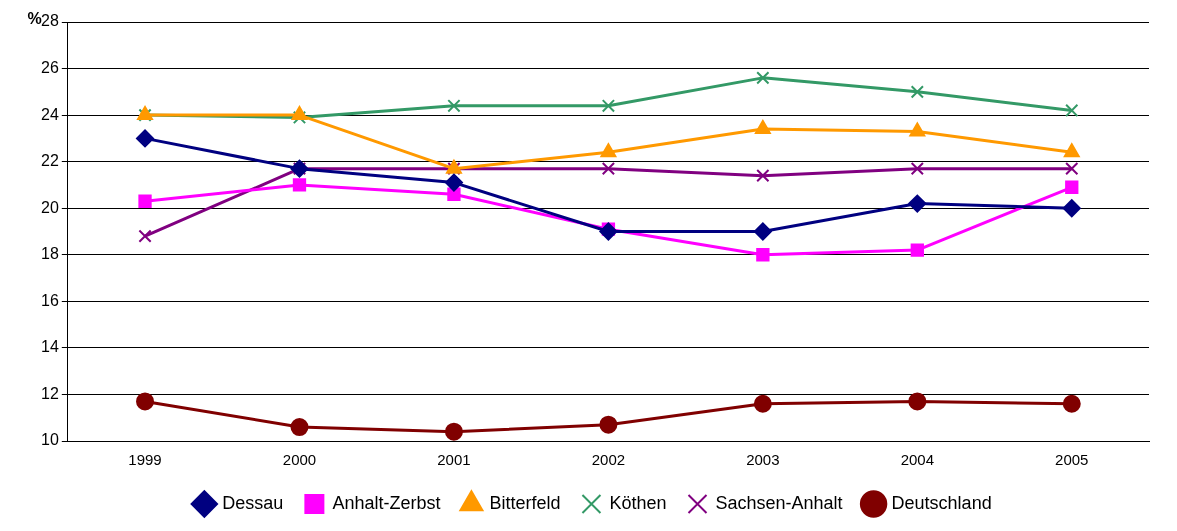 The width and height of the screenshot is (1177, 531). I want to click on y-tick-label: 16, so click(50, 300).